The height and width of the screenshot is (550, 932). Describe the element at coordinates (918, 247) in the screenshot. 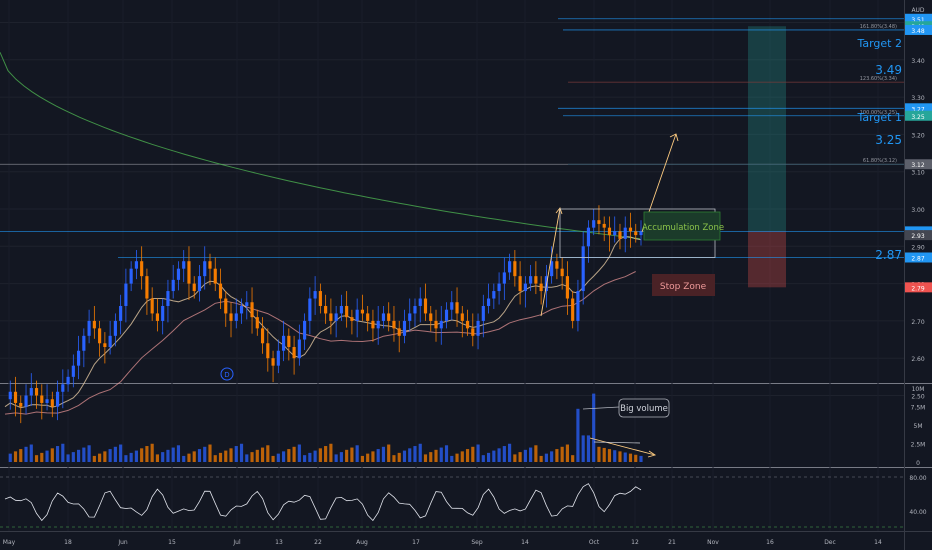

I see `price-tick-label: 2.90` at that location.